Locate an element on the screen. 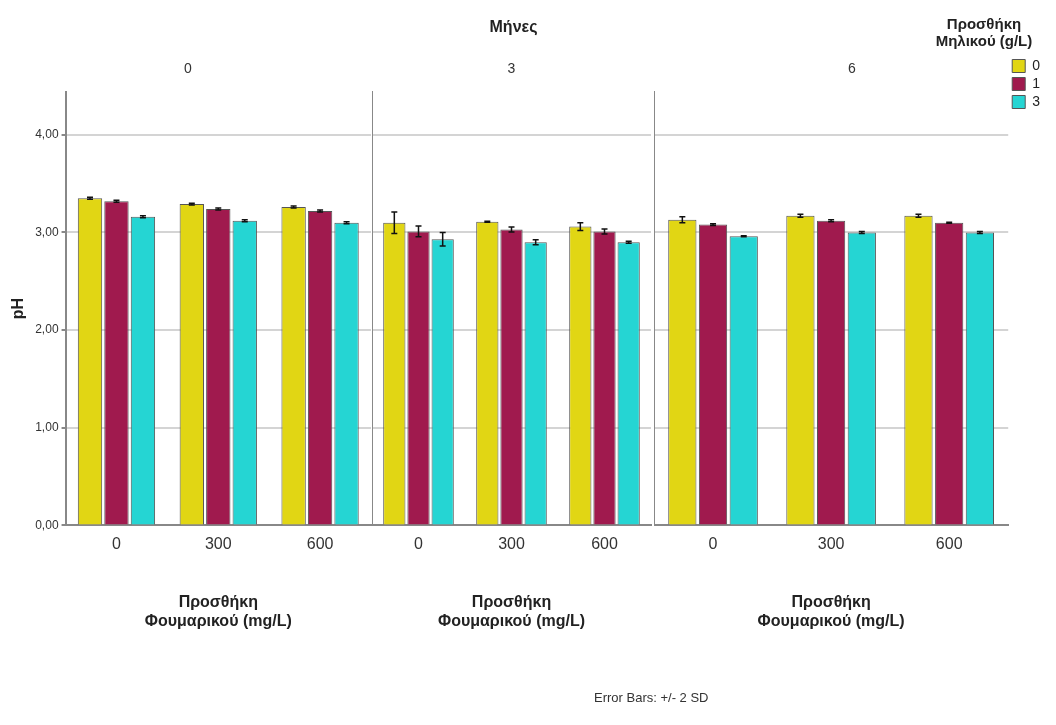 Image resolution: width=1056 pixels, height=725 pixels. y-tick-label: 4,00 is located at coordinates (47, 134).